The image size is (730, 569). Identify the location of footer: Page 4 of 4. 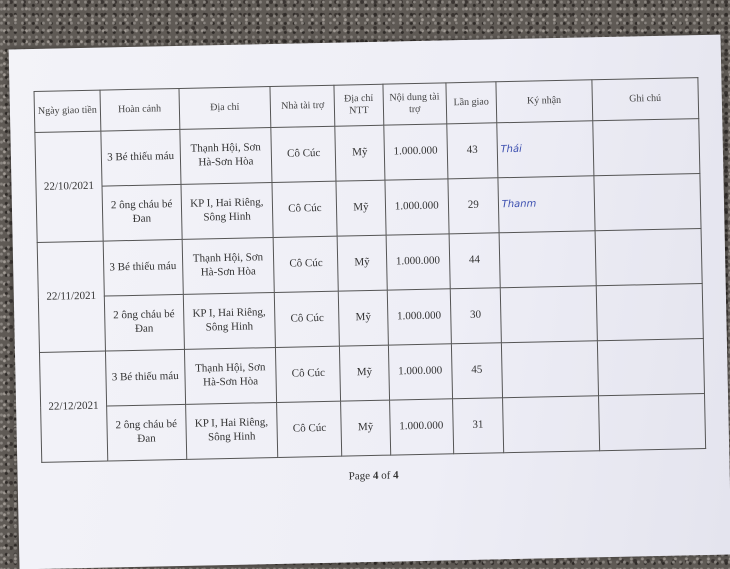
(374, 476).